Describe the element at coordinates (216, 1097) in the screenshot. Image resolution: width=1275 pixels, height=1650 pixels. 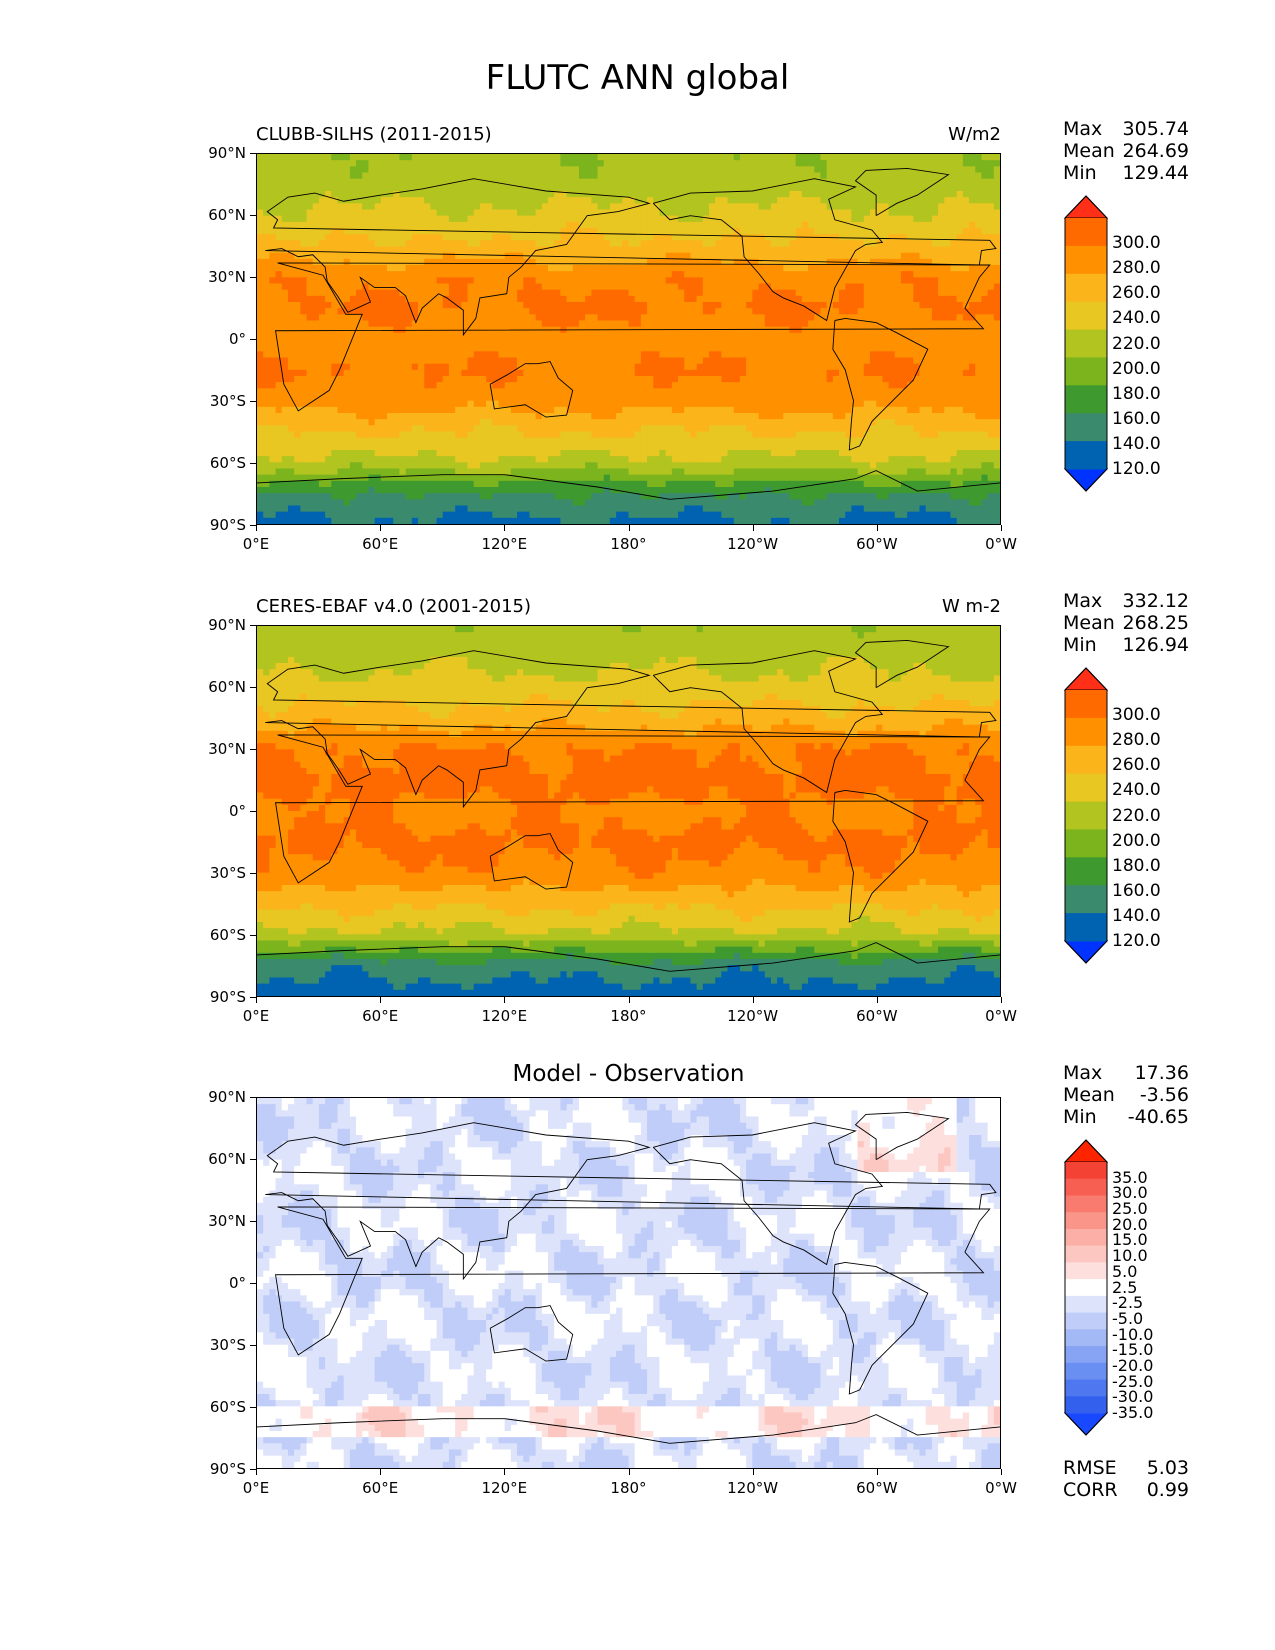
I see `lat-tick-label: 90°N` at that location.